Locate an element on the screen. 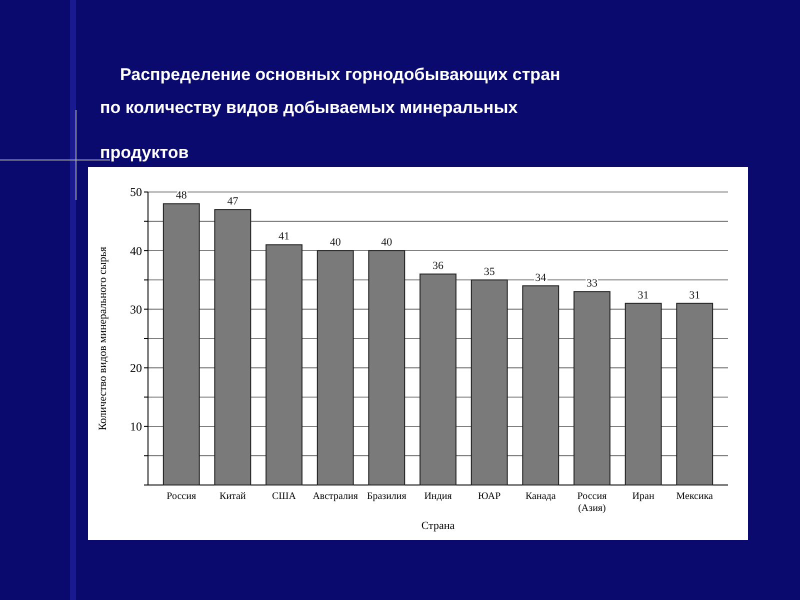 The image size is (800, 600). data-label: 35 is located at coordinates (490, 272).